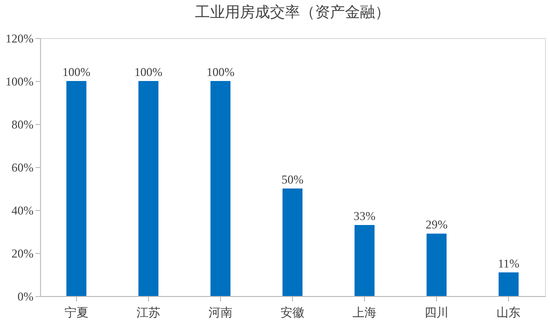 The height and width of the screenshot is (323, 550). I want to click on data-label: 50%, so click(293, 179).